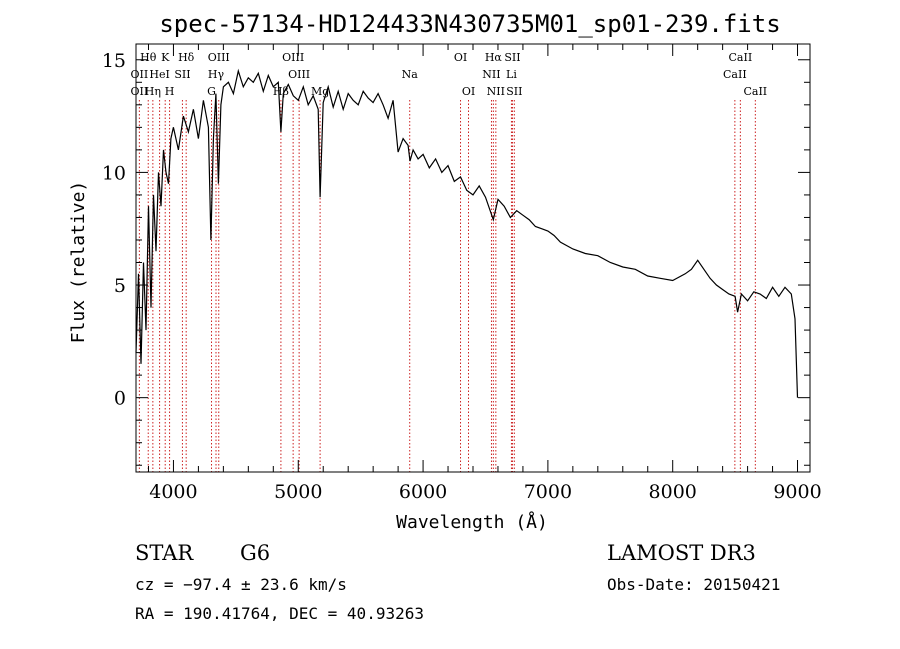 The height and width of the screenshot is (649, 900). I want to click on line-label: Mg, so click(320, 91).